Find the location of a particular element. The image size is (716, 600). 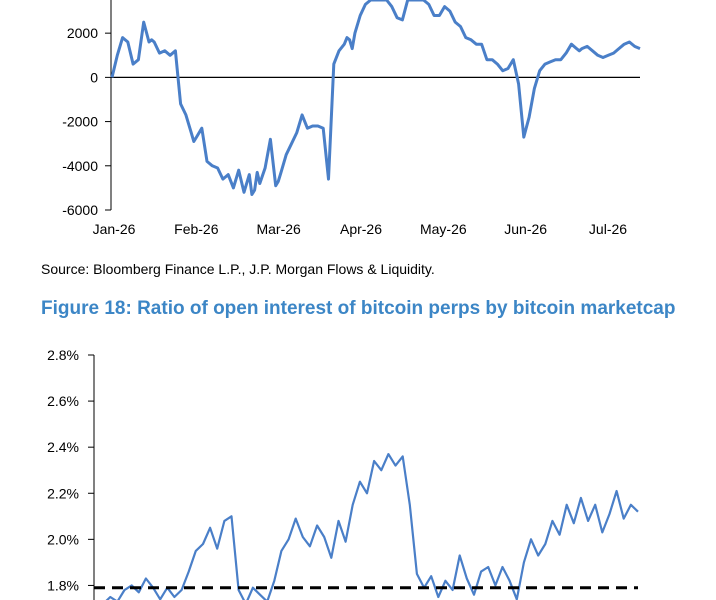

x-tick-label: Apr-26 is located at coordinates (361, 229).